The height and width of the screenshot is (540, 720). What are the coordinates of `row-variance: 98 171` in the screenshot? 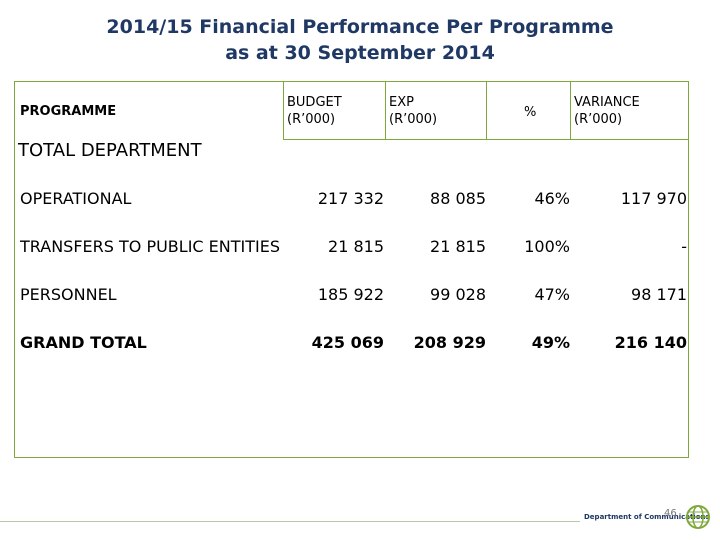 It's located at (659, 294).